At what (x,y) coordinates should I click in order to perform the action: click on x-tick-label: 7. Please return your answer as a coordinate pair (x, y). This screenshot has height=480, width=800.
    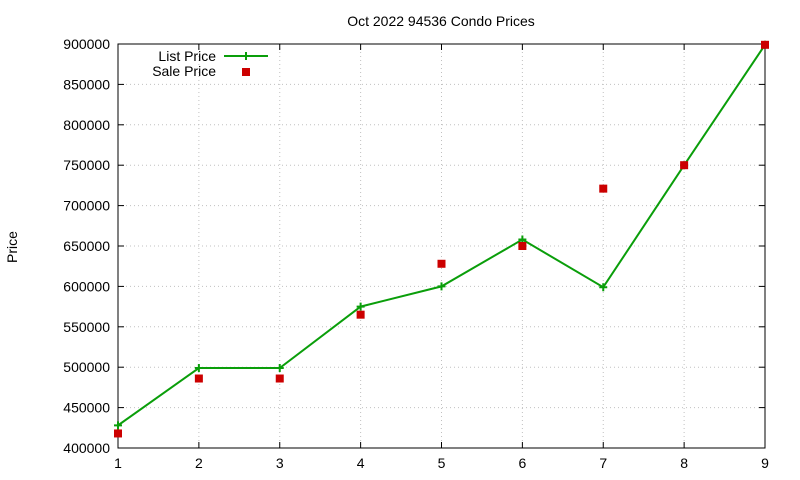
    Looking at the image, I should click on (603, 463).